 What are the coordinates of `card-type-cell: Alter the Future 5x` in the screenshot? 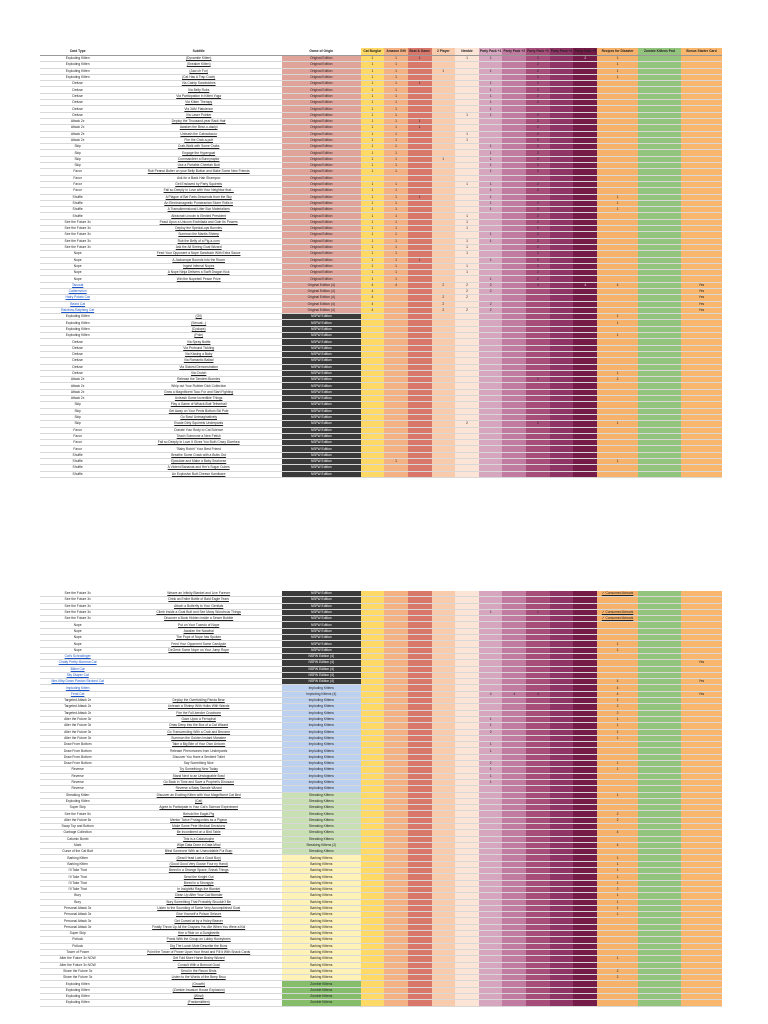 It's located at (78, 821).